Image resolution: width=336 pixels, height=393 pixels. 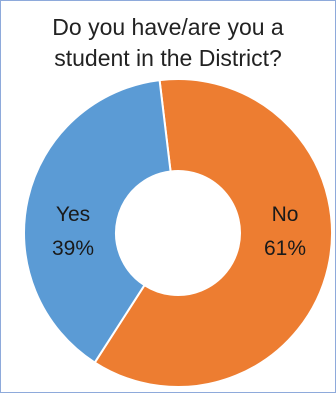 What do you see at coordinates (168, 58) in the screenshot?
I see `chart-title-line-2: student in the District?` at bounding box center [168, 58].